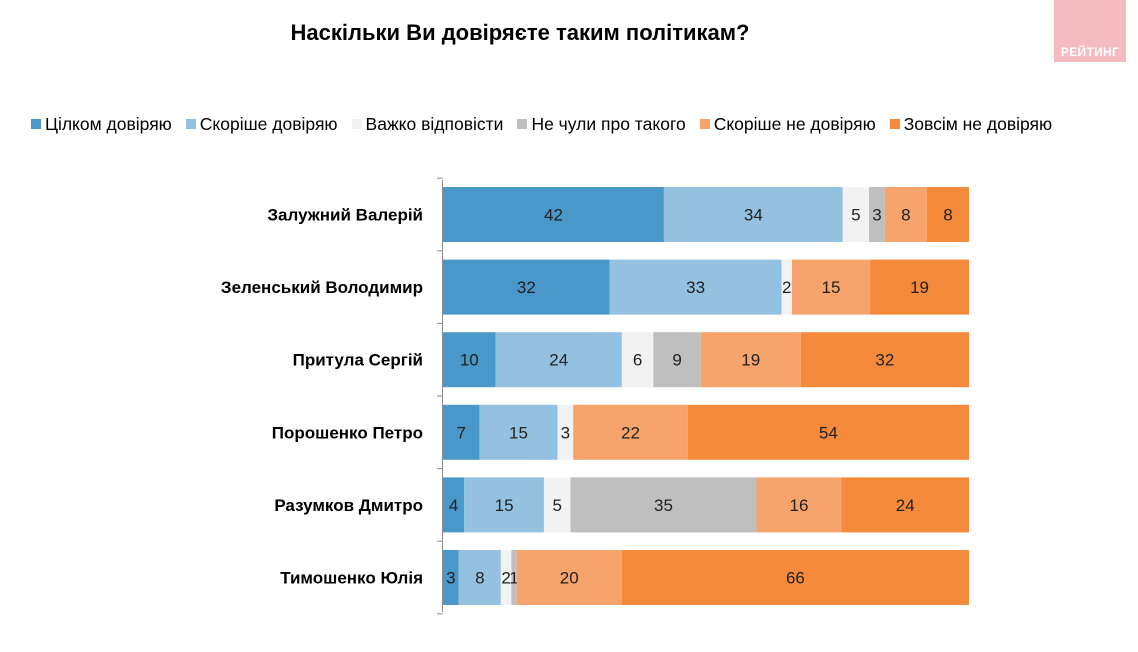 Image resolution: width=1138 pixels, height=652 pixels. What do you see at coordinates (268, 124) in the screenshot?
I see `legend-label: Скоріше довіряю` at bounding box center [268, 124].